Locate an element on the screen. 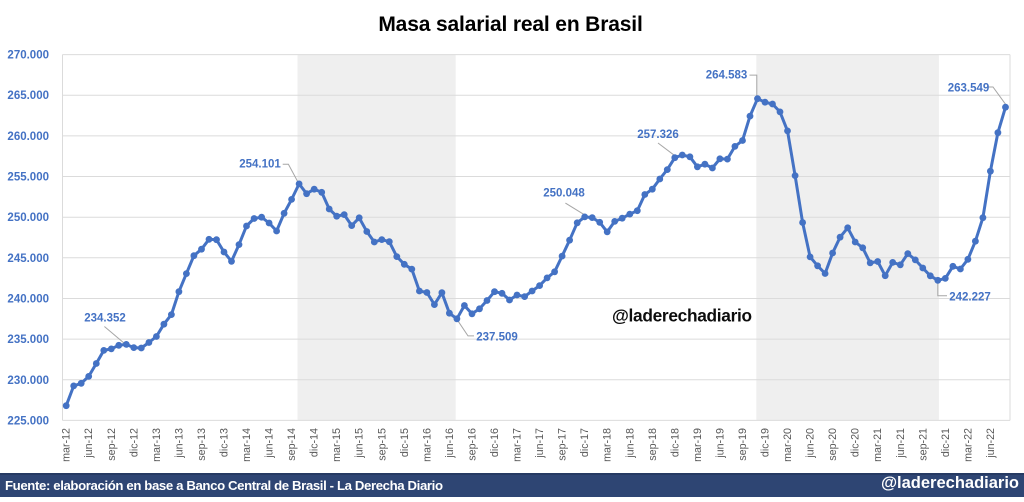 This screenshot has width=1024, height=502. svg-text: 225.000 is located at coordinates (28, 421).